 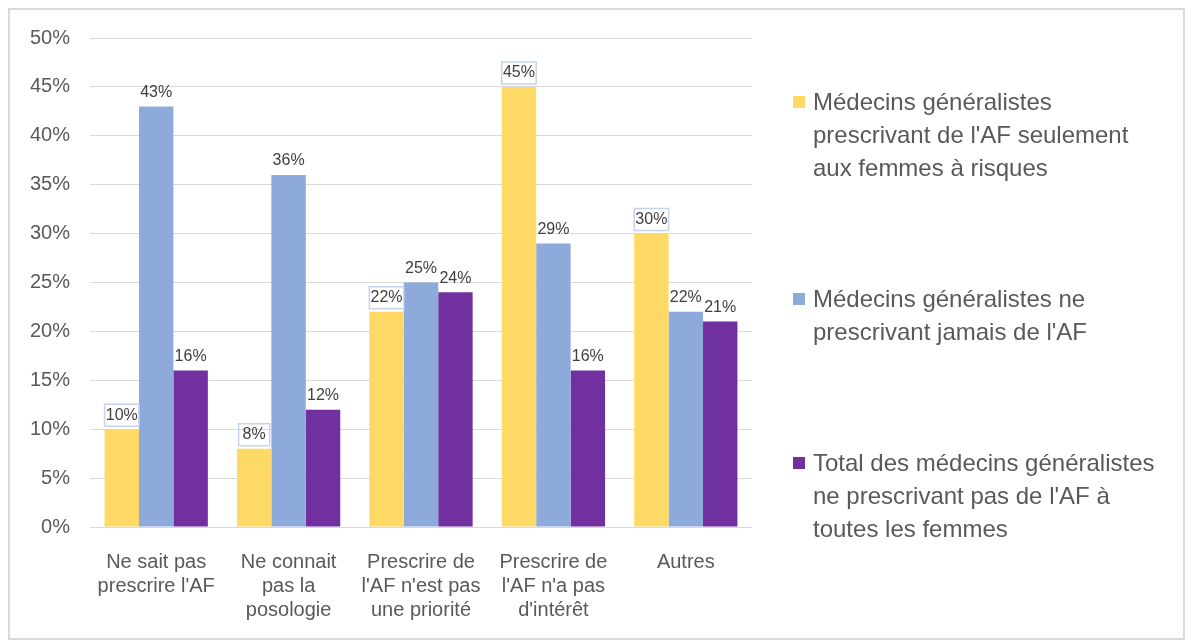 What do you see at coordinates (50, 427) in the screenshot?
I see `y-tick-label: 10%` at bounding box center [50, 427].